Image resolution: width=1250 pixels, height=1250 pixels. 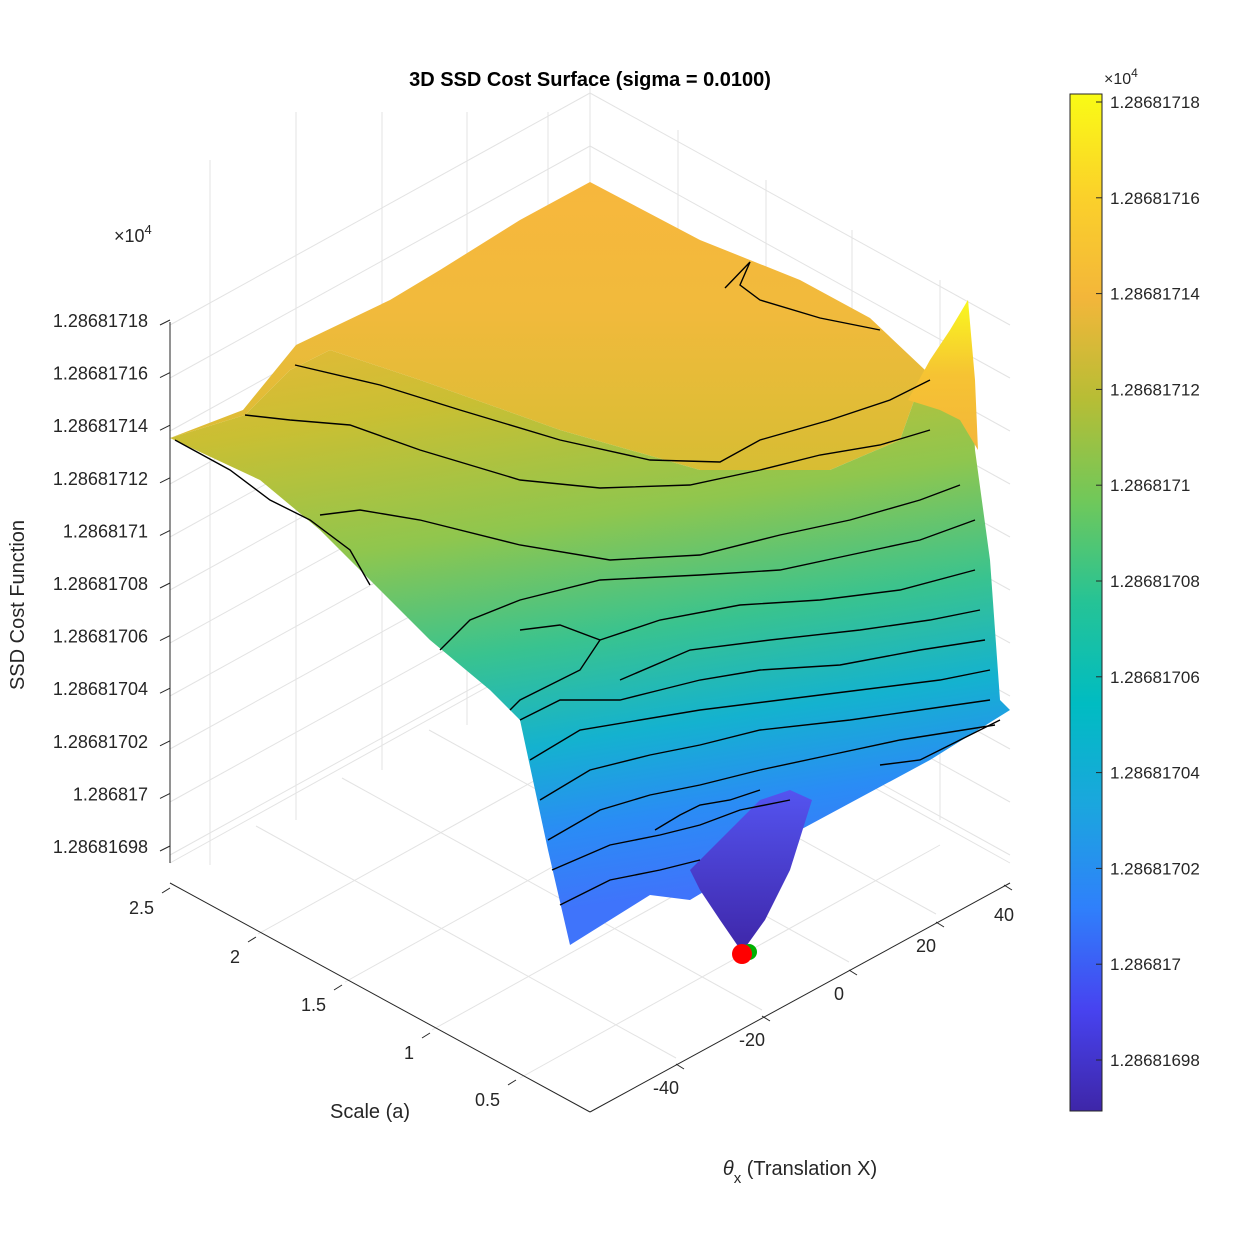 I want to click on z-tick-label: 1.286817, so click(x=110, y=794).